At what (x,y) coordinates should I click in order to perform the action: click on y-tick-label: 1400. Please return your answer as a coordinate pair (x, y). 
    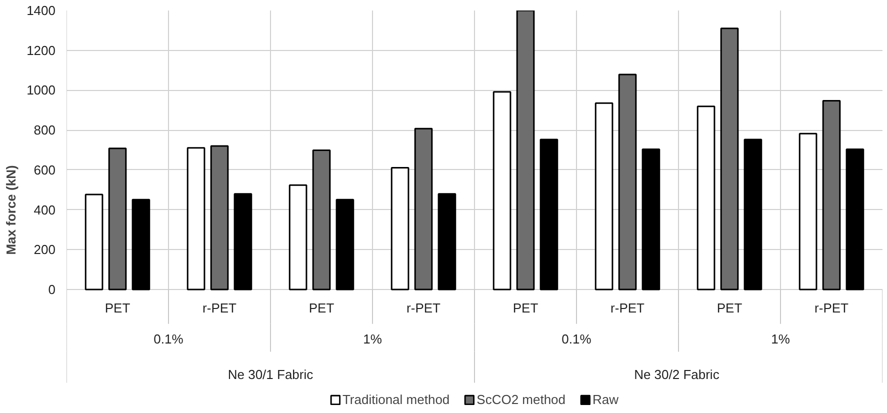
    Looking at the image, I should click on (41, 10).